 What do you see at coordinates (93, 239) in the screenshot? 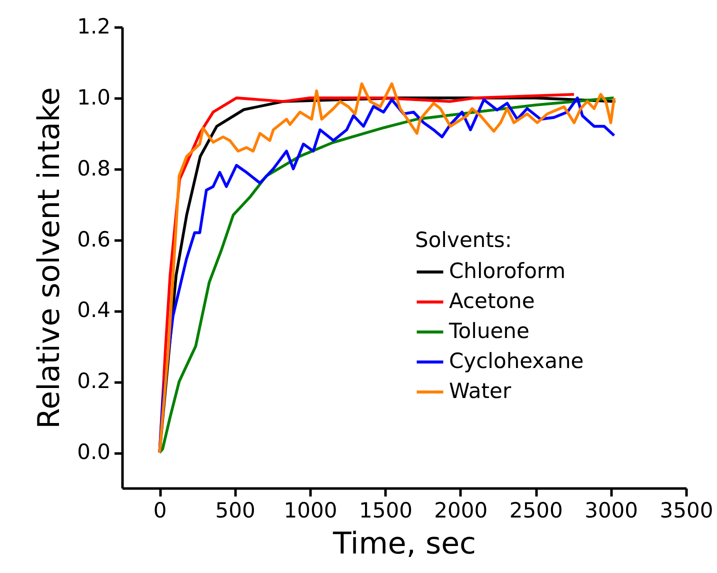
I see `y-tick-label: 0.6` at bounding box center [93, 239].